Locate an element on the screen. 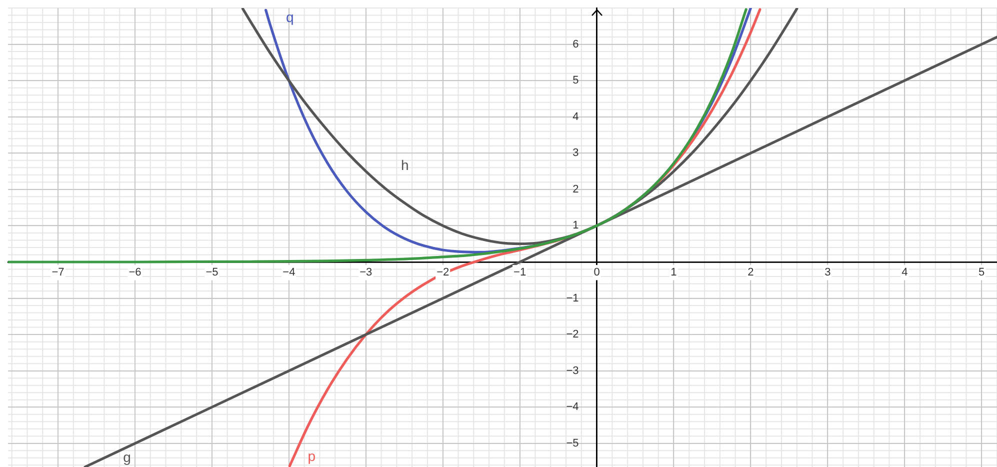  y-tick-label: 6 is located at coordinates (575, 44).